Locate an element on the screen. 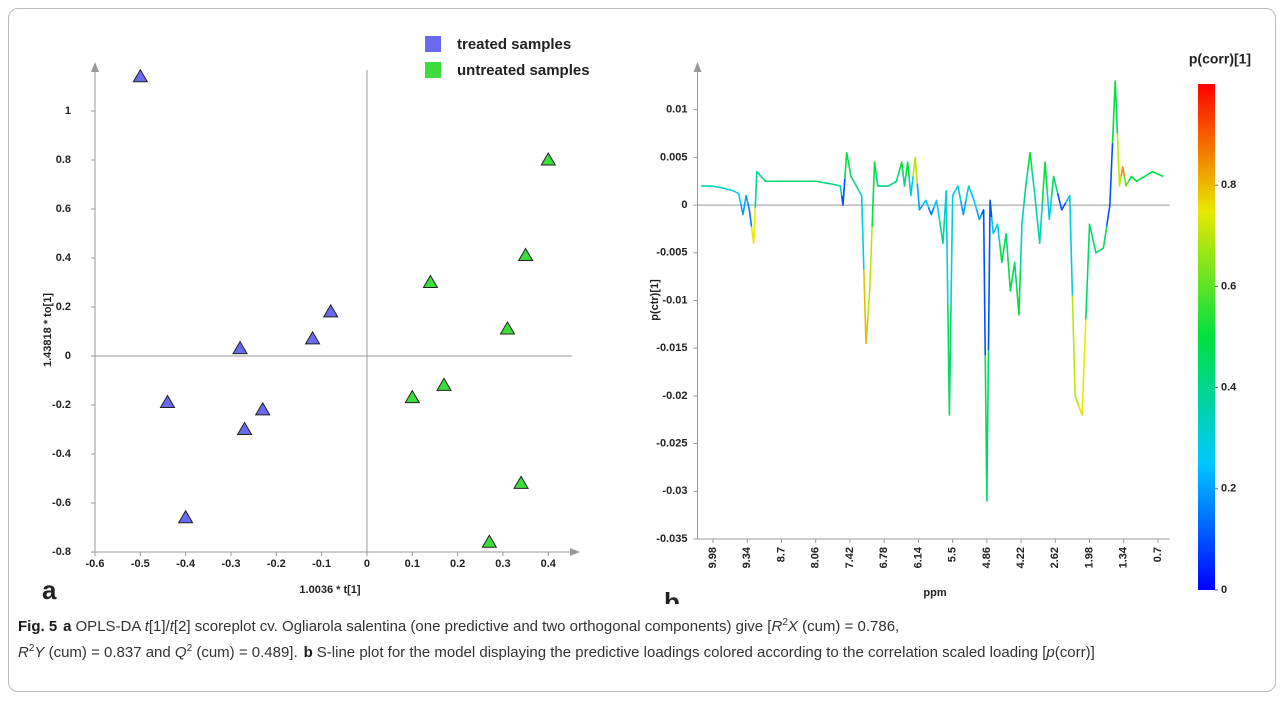 The image size is (1285, 704). y-tick-label: -0.005 is located at coordinates (671, 253).